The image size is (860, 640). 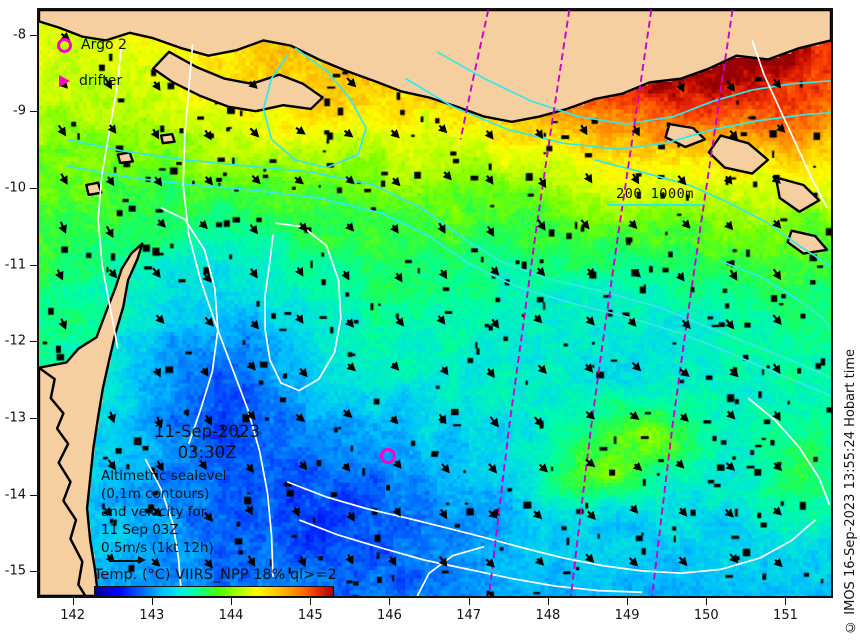 I want to click on legend-argo: Argo 2, so click(x=92, y=45).